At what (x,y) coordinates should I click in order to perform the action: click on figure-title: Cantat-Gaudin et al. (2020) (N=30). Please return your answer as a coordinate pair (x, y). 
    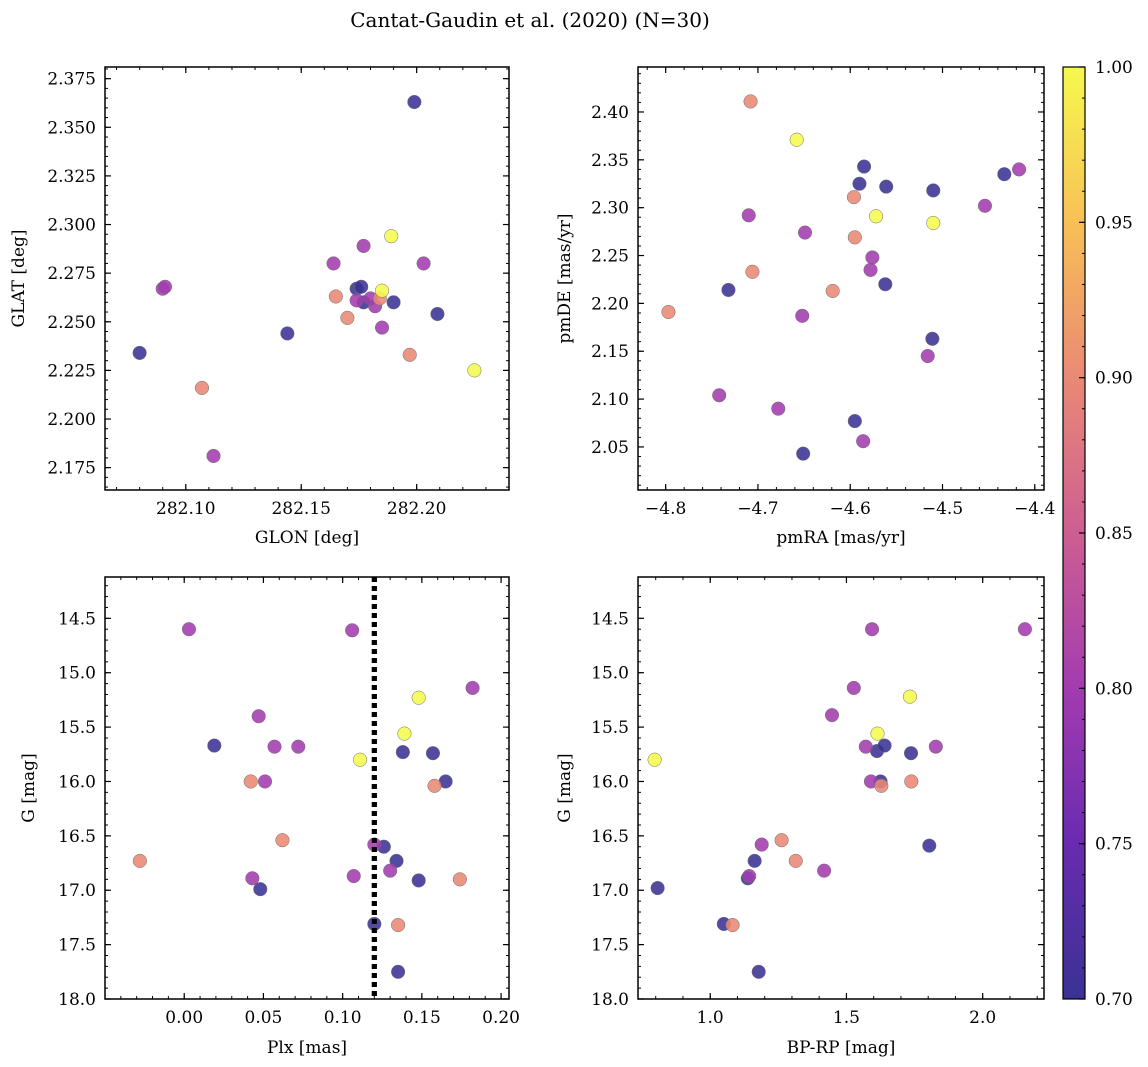
    Looking at the image, I should click on (530, 20).